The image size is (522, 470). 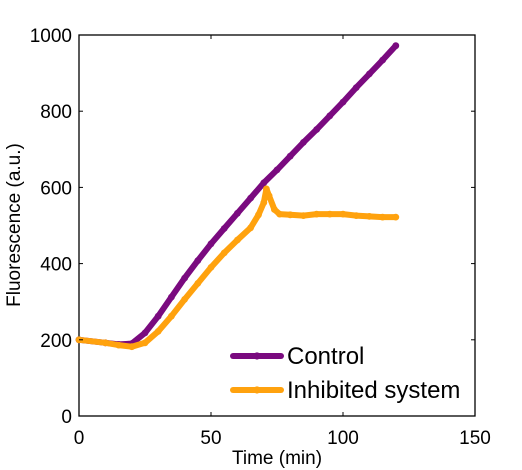 What do you see at coordinates (277, 458) in the screenshot?
I see `x-axis-label: Time (min)` at bounding box center [277, 458].